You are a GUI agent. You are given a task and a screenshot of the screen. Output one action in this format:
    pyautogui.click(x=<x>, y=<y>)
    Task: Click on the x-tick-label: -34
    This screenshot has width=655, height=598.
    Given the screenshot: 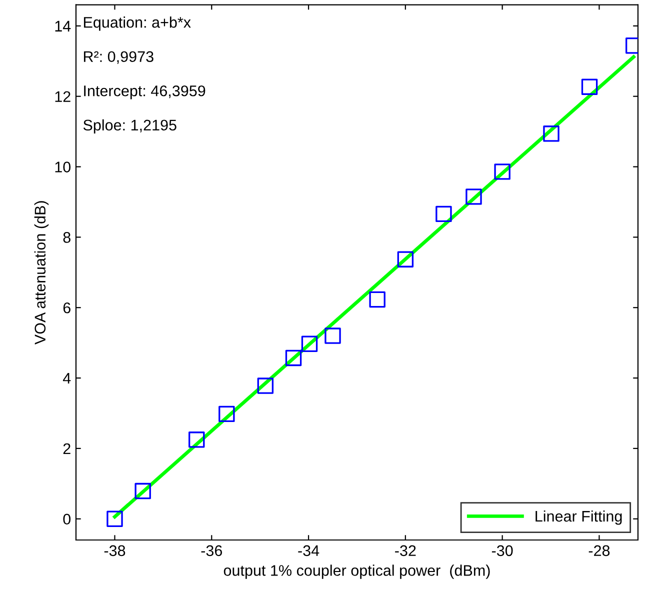 What is the action you would take?
    pyautogui.click(x=309, y=550)
    